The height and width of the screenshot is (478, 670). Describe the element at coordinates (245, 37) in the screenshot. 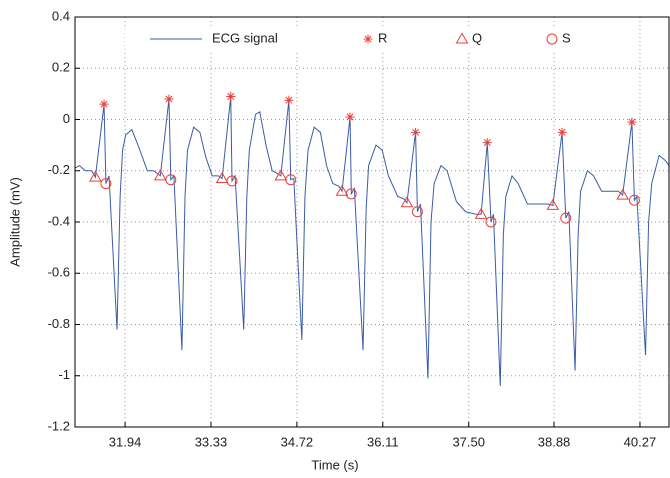

I see `legend-label: ECG signal` at that location.